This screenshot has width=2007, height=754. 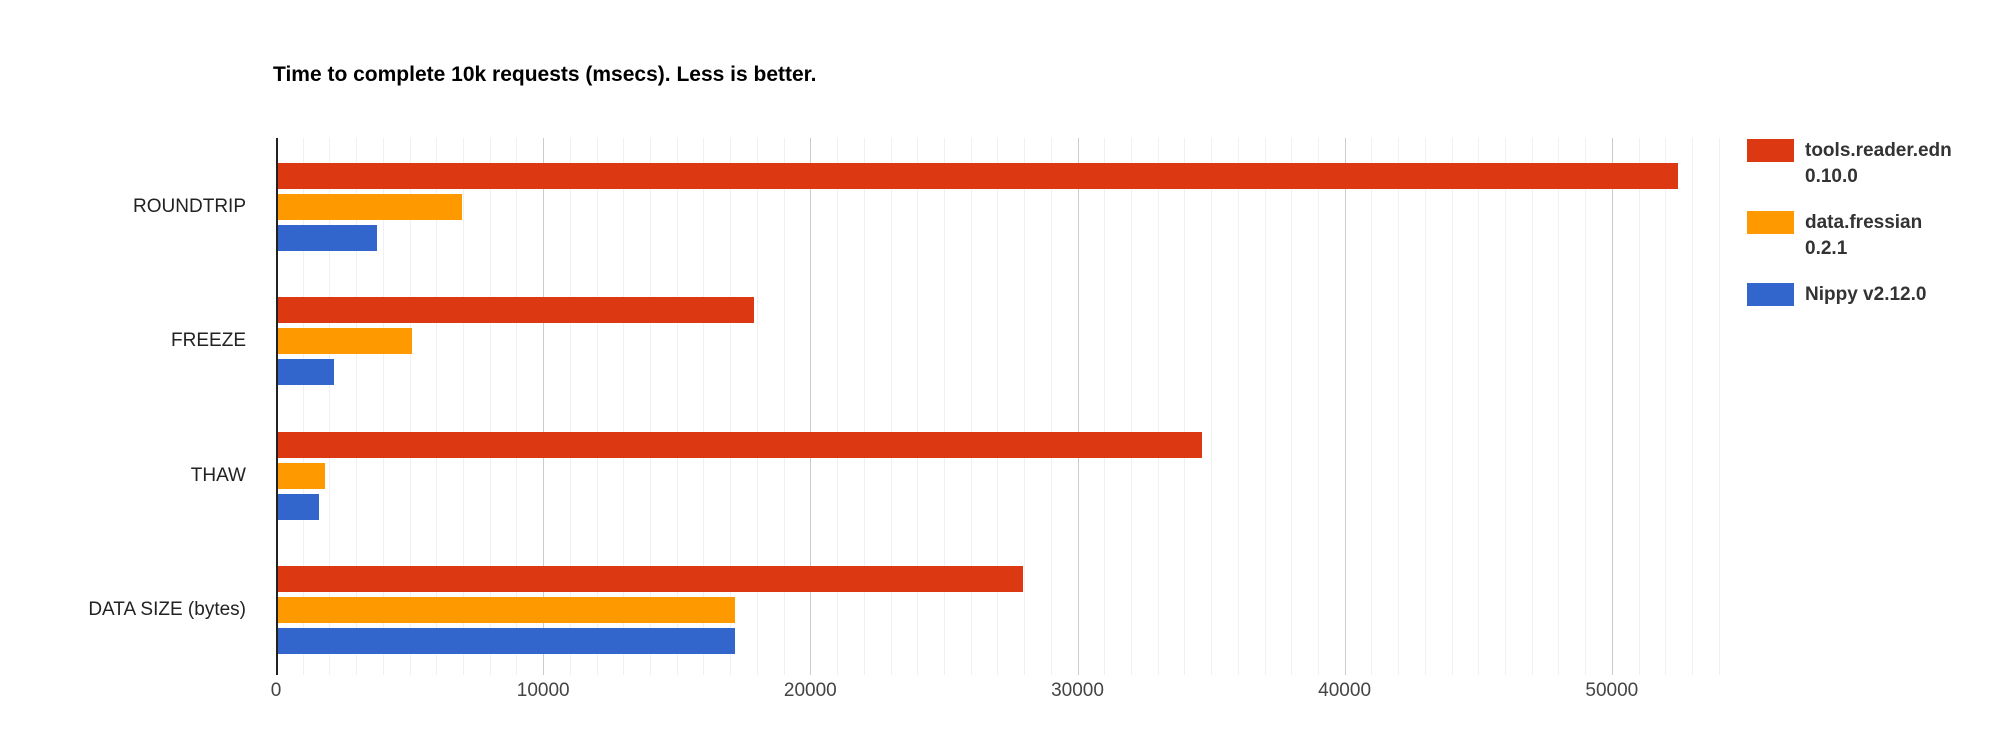 I want to click on x-tick-label-40000: 40000, so click(x=1345, y=690).